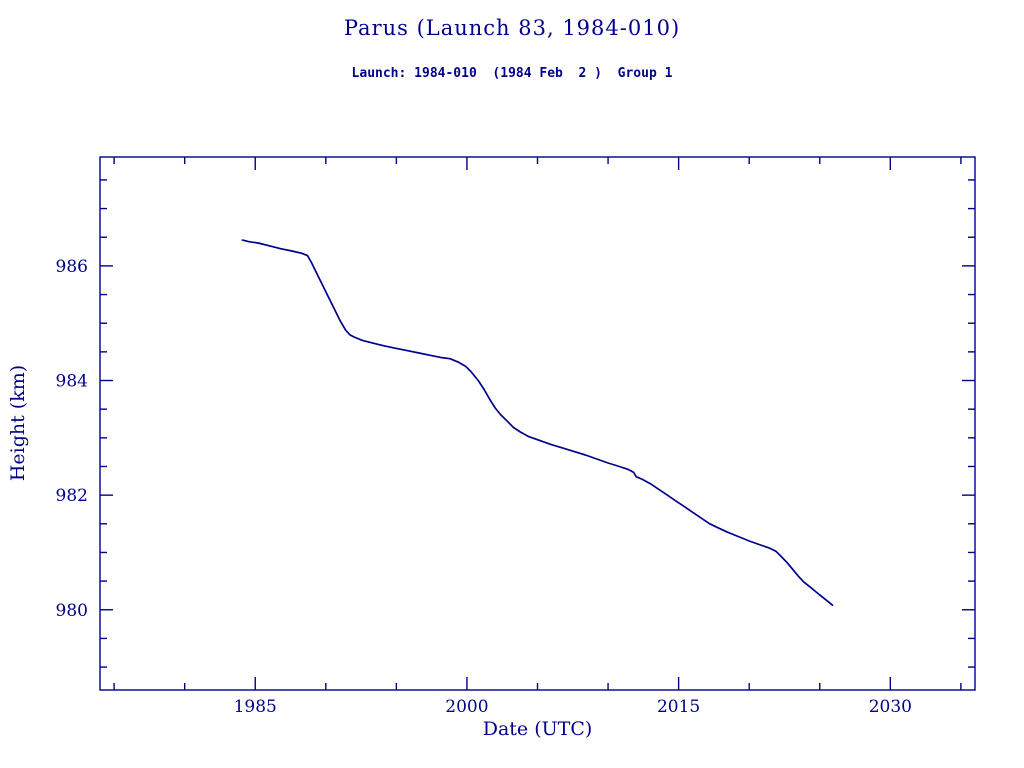 This screenshot has width=1024, height=768. Describe the element at coordinates (678, 707) in the screenshot. I see `x-tick-label: 2015` at that location.